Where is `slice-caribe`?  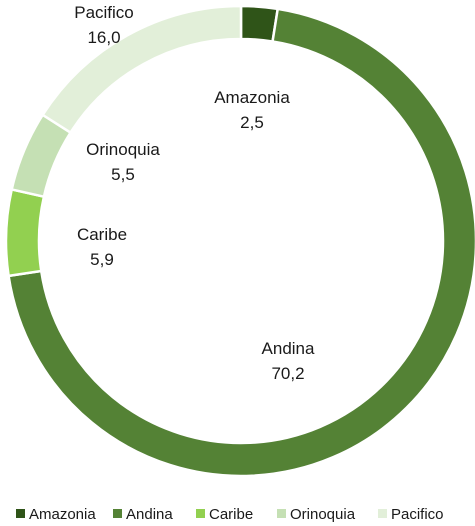 slice-caribe is located at coordinates (25, 232).